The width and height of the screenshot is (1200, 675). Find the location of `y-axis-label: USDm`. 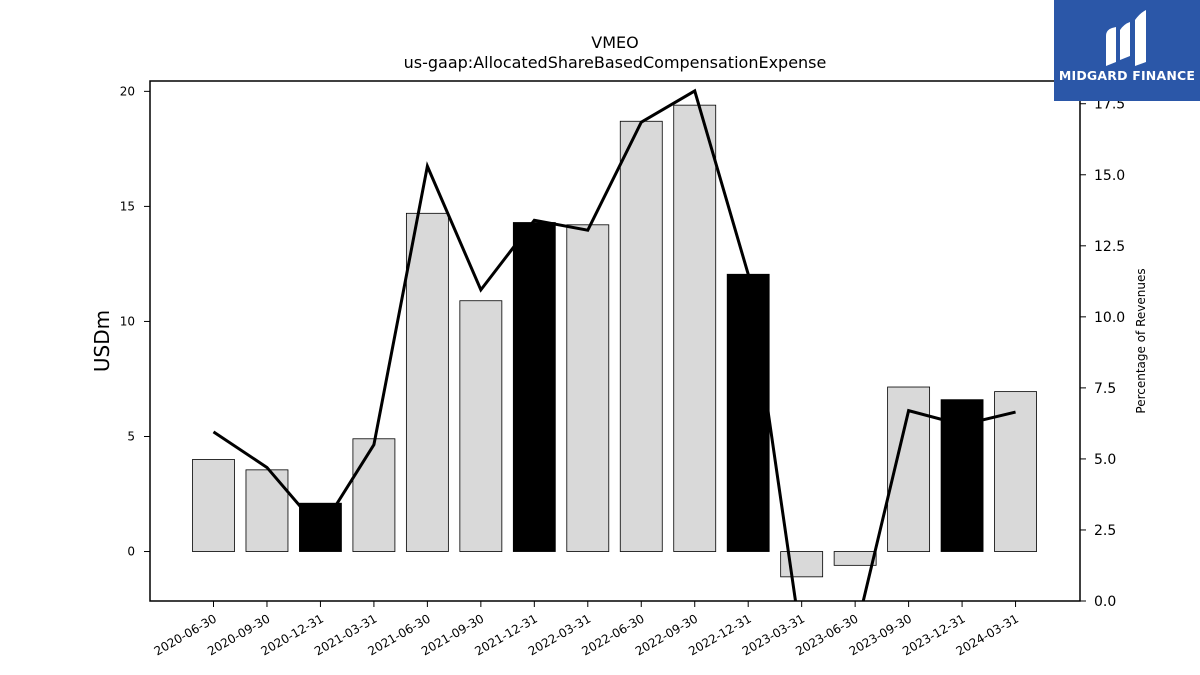

y-axis-label: USDm is located at coordinates (102, 341).